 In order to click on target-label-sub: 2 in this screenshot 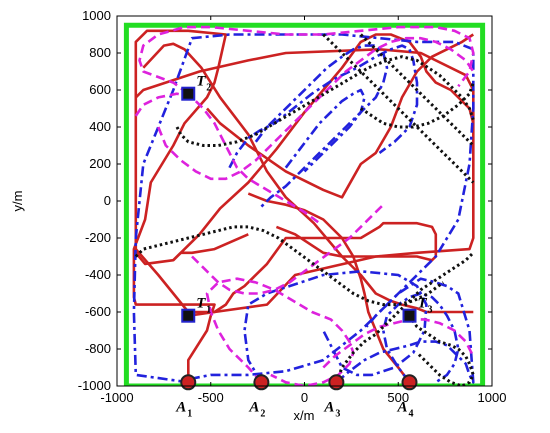, I will do `click(208, 88)`.